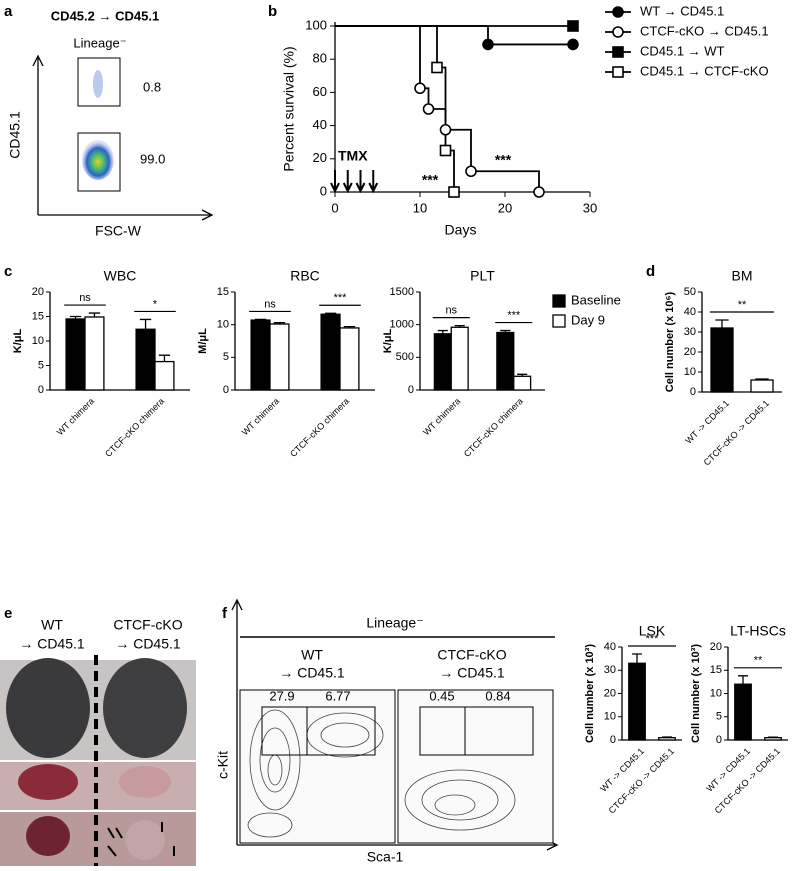  What do you see at coordinates (272, 11) in the screenshot?
I see `panel-label: b` at bounding box center [272, 11].